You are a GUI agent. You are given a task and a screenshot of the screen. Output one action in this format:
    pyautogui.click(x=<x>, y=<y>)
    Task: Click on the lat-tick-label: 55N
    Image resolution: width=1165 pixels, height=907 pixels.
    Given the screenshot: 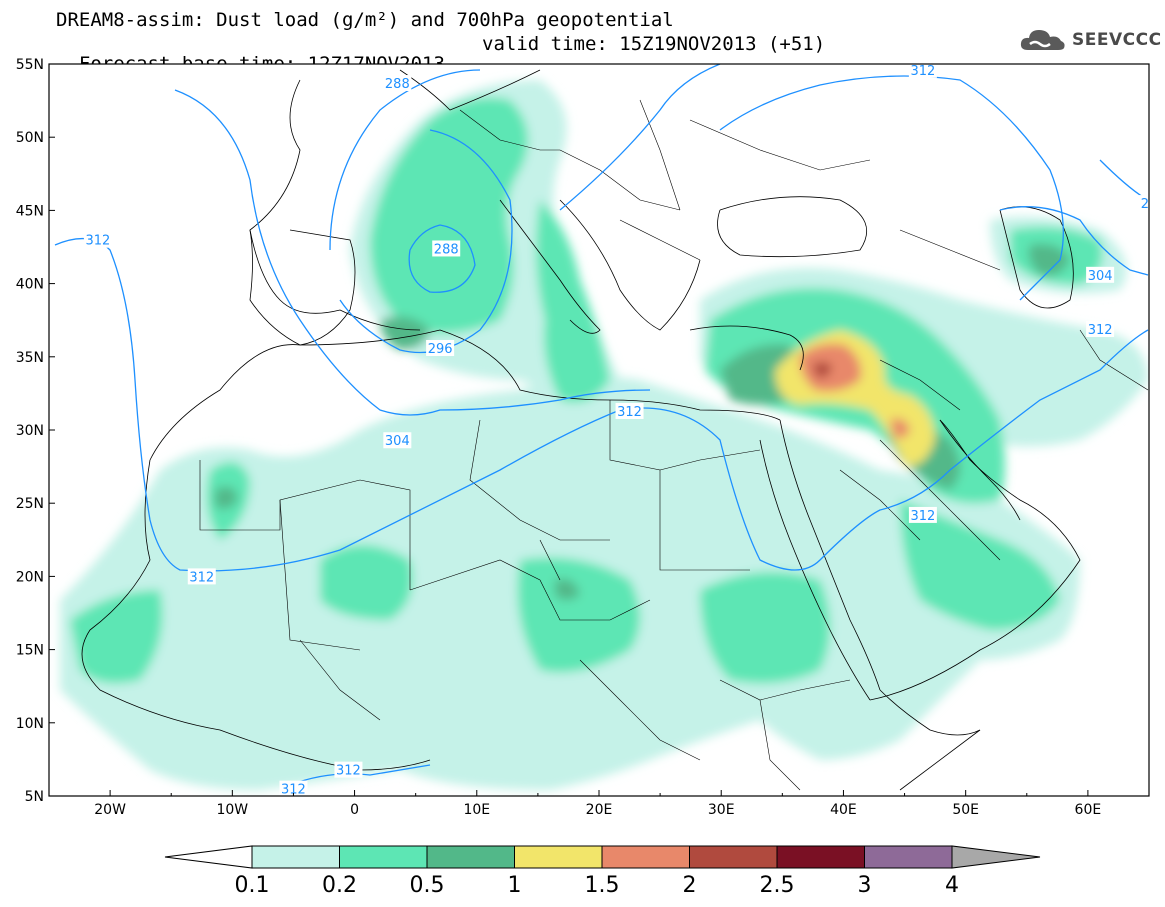 What is the action you would take?
    pyautogui.click(x=30, y=65)
    